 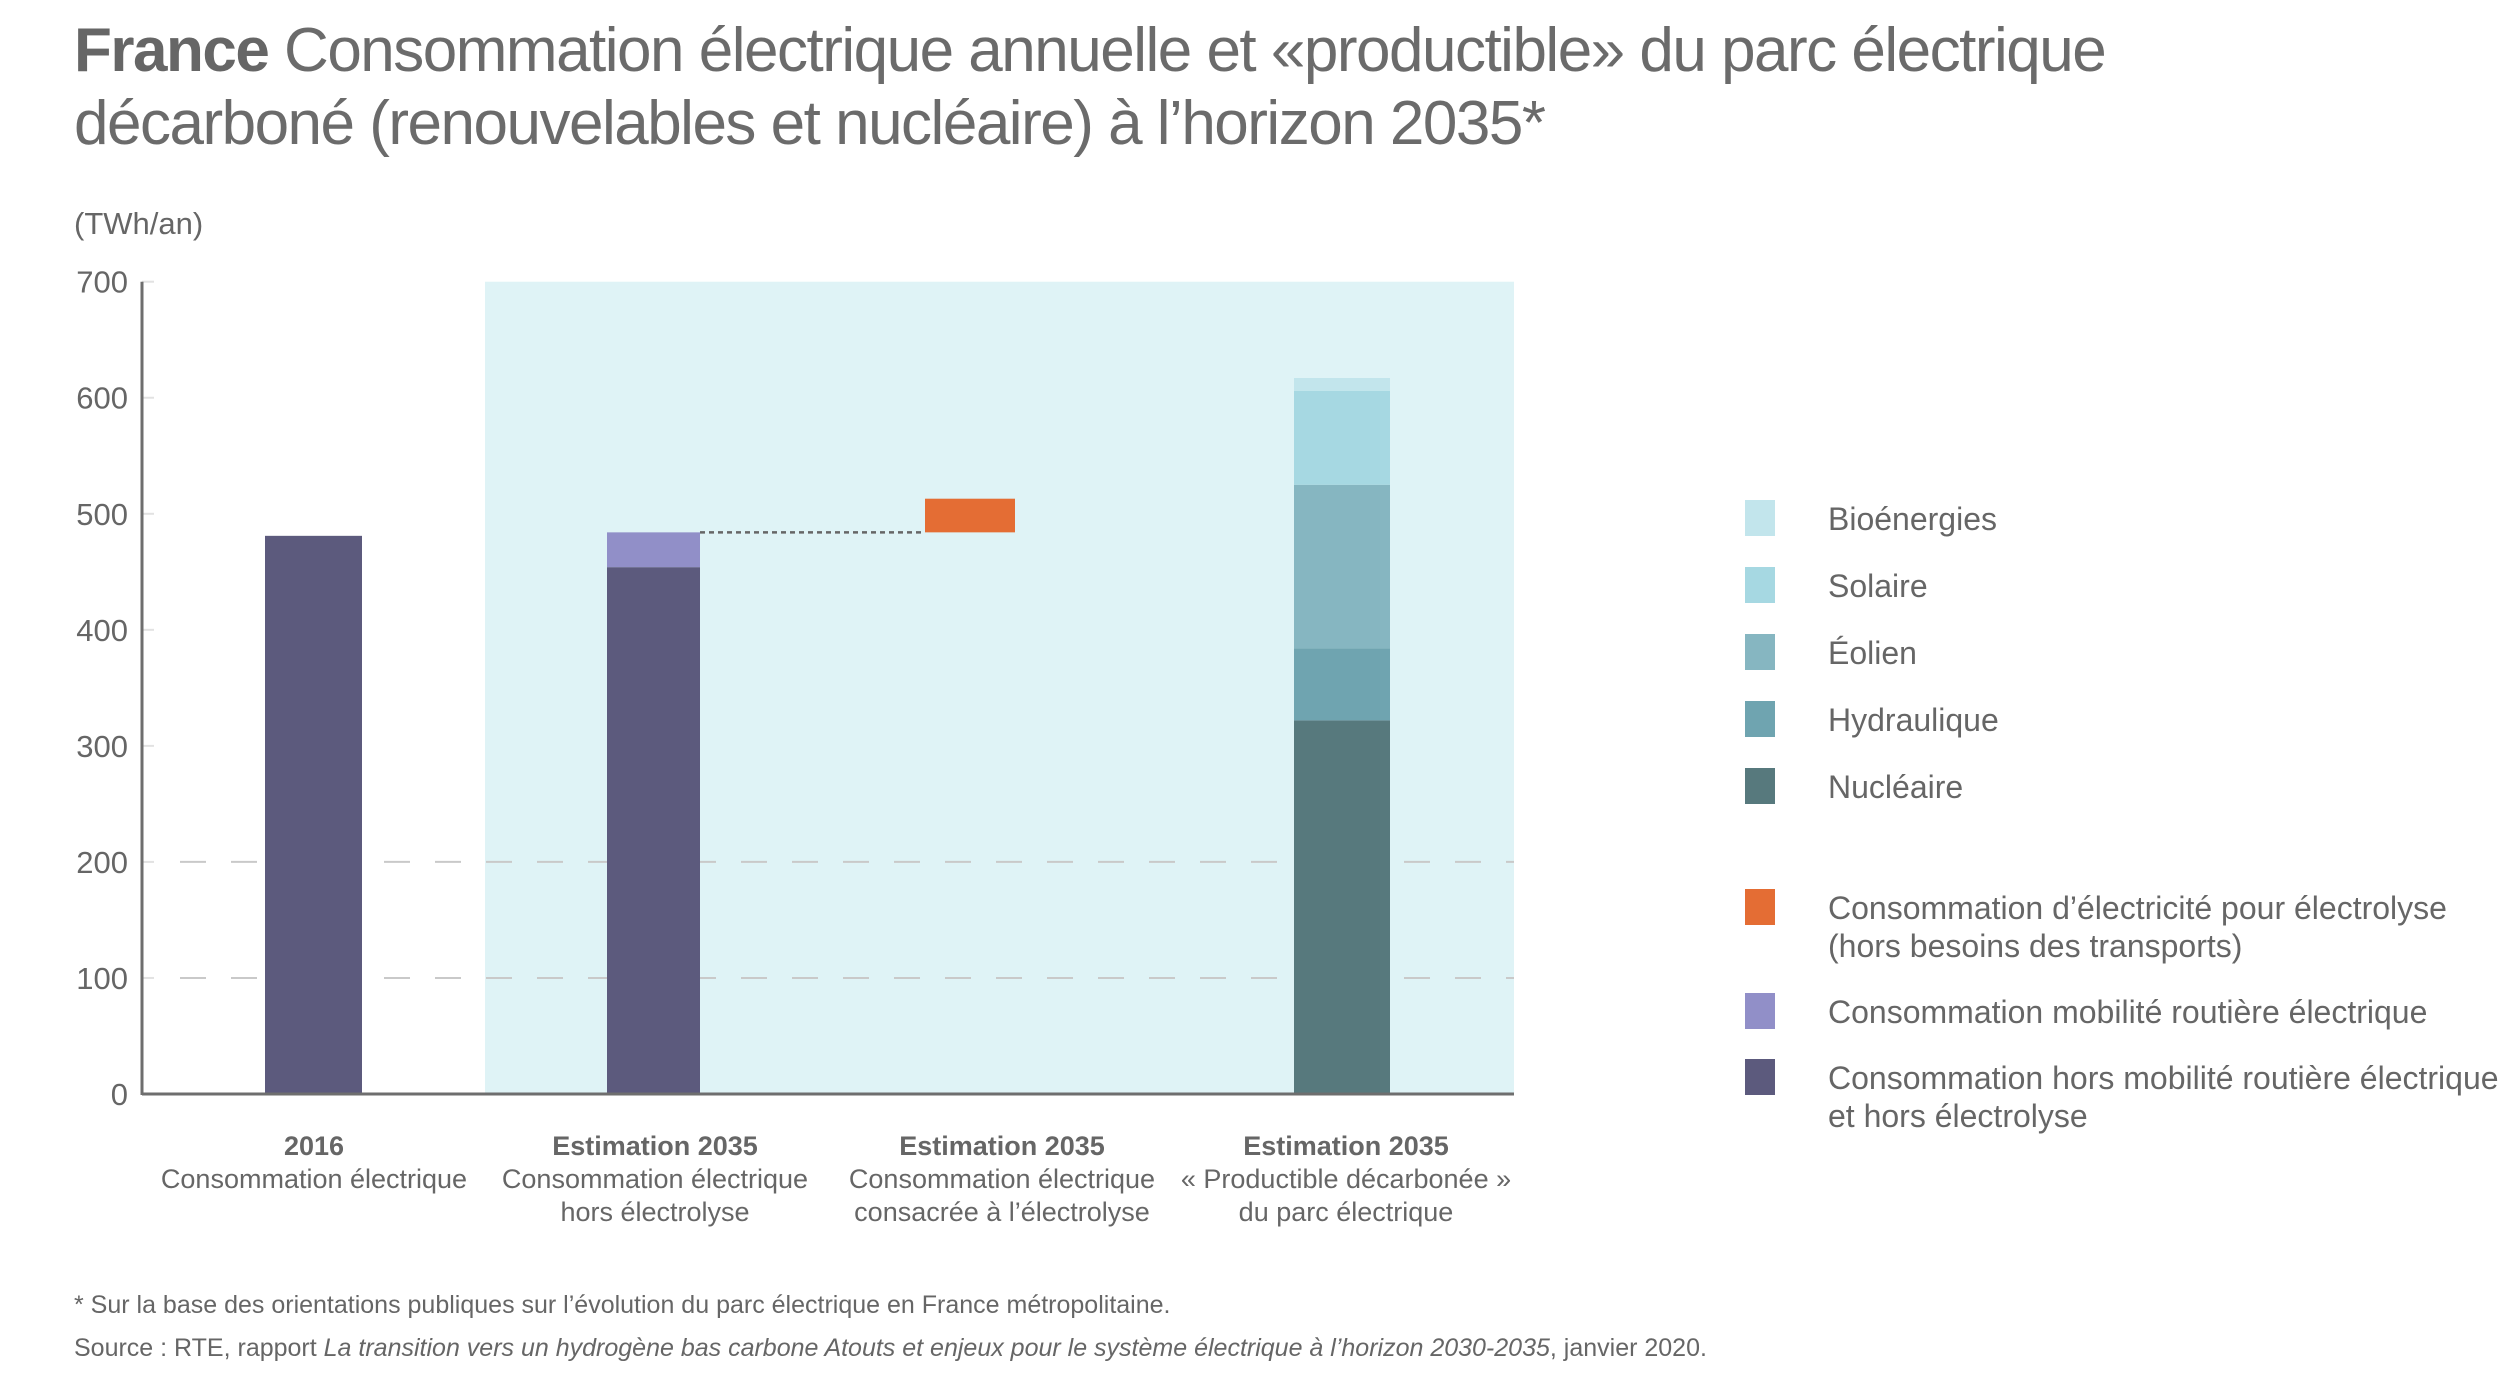 I want to click on legend-item: Hydraulique, so click(x=1872, y=720).